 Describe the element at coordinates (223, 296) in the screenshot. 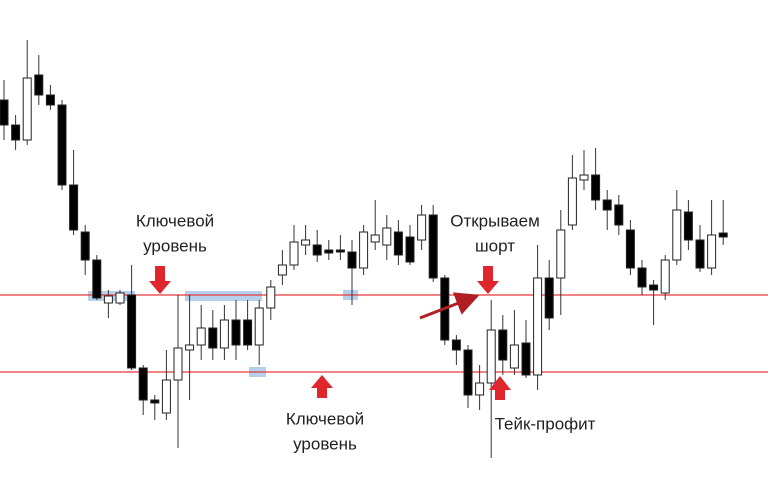

I see `highlight` at that location.